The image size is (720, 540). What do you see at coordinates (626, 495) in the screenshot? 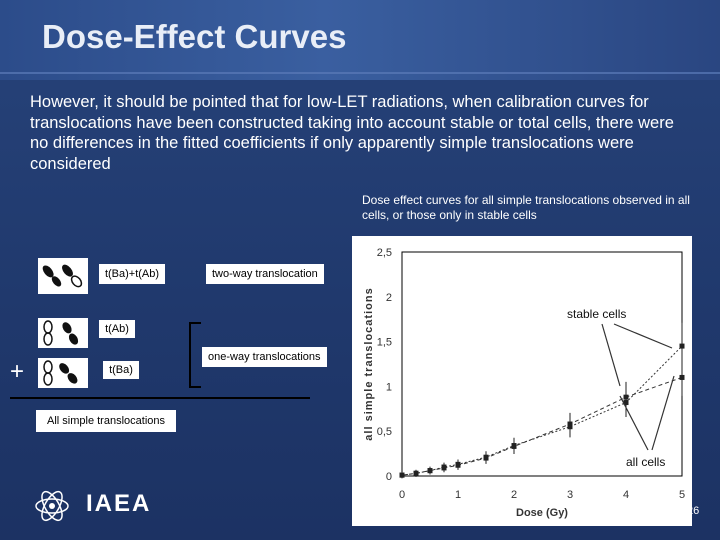
I see `x-tick-label: 4` at bounding box center [626, 495].